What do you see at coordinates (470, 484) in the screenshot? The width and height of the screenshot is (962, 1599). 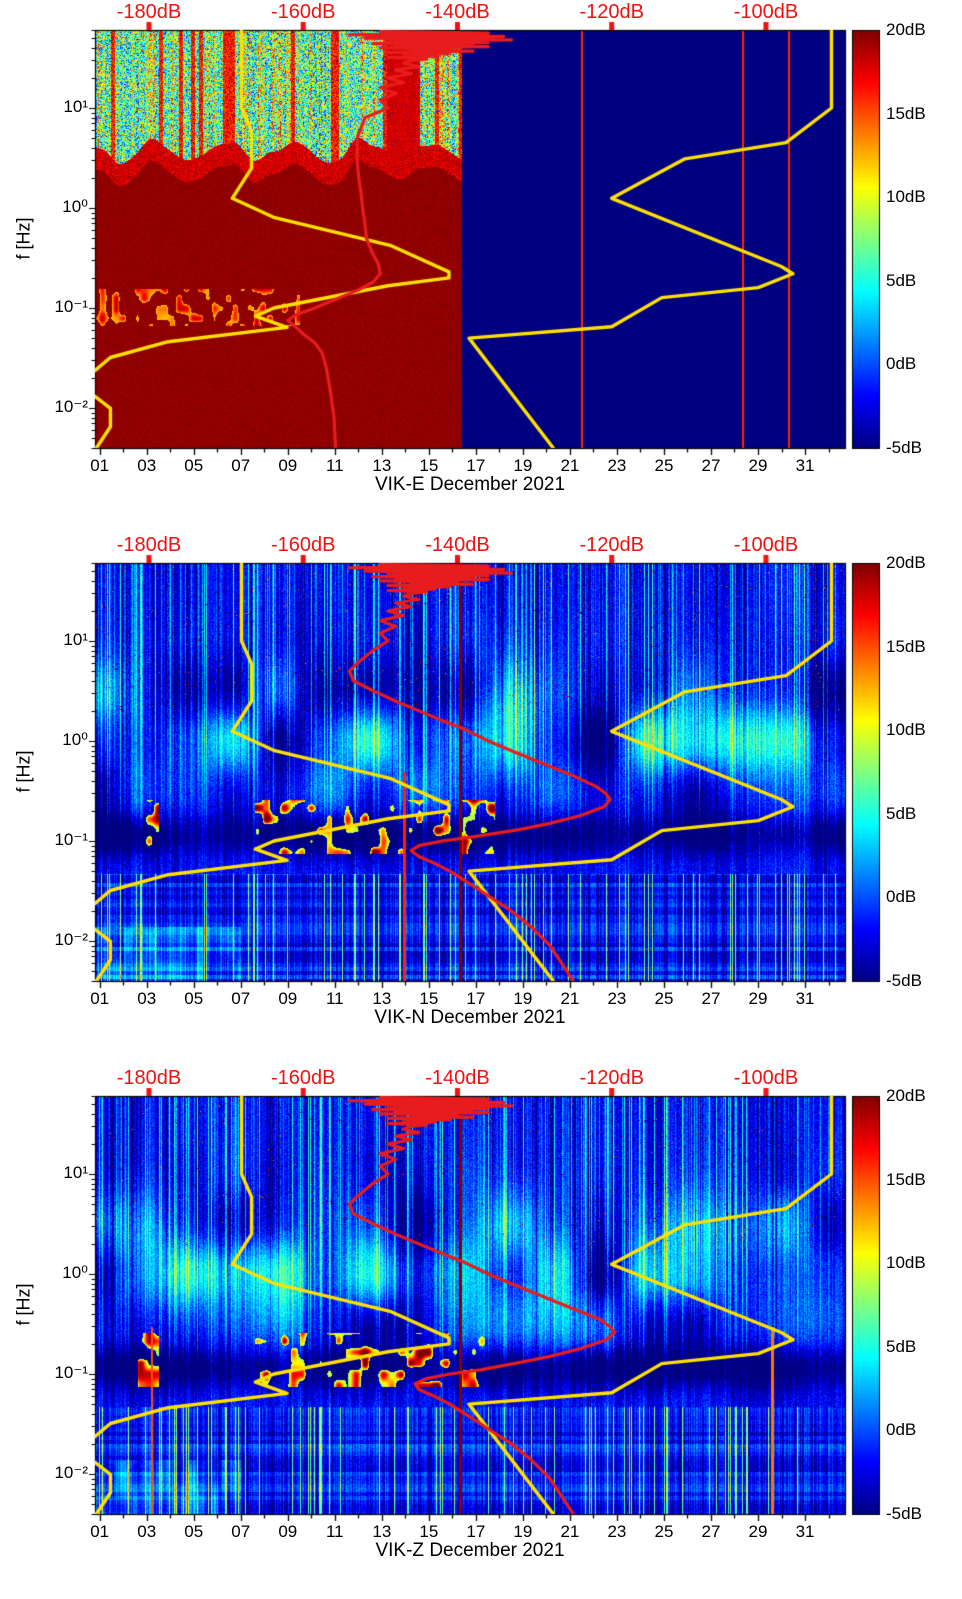 I see `x-axis-title-vik-e: VIK-E December 2021` at bounding box center [470, 484].